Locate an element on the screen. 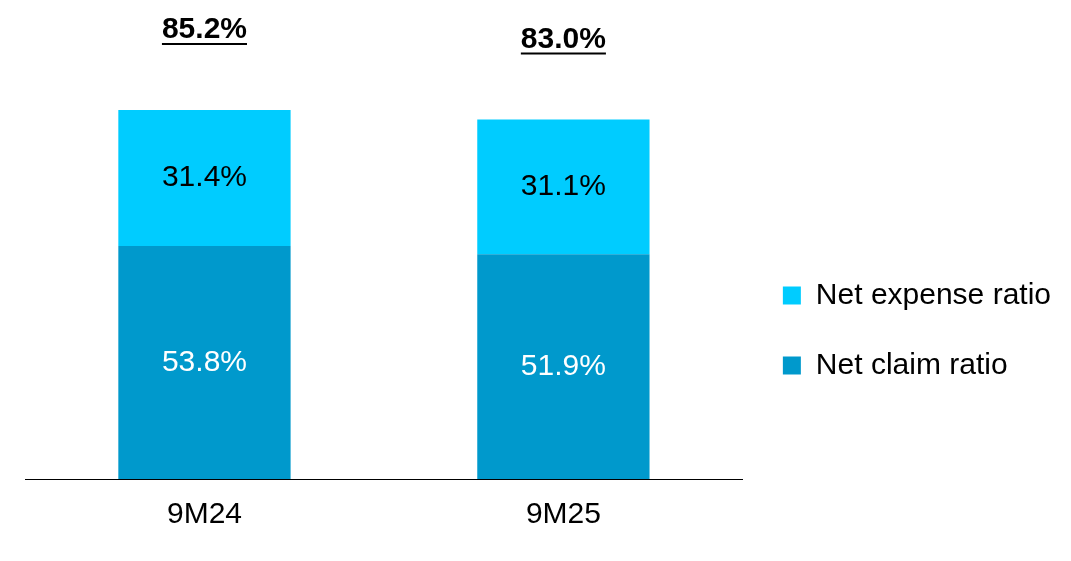 This screenshot has height=561, width=1071. data-label: 53.8% is located at coordinates (204, 360).